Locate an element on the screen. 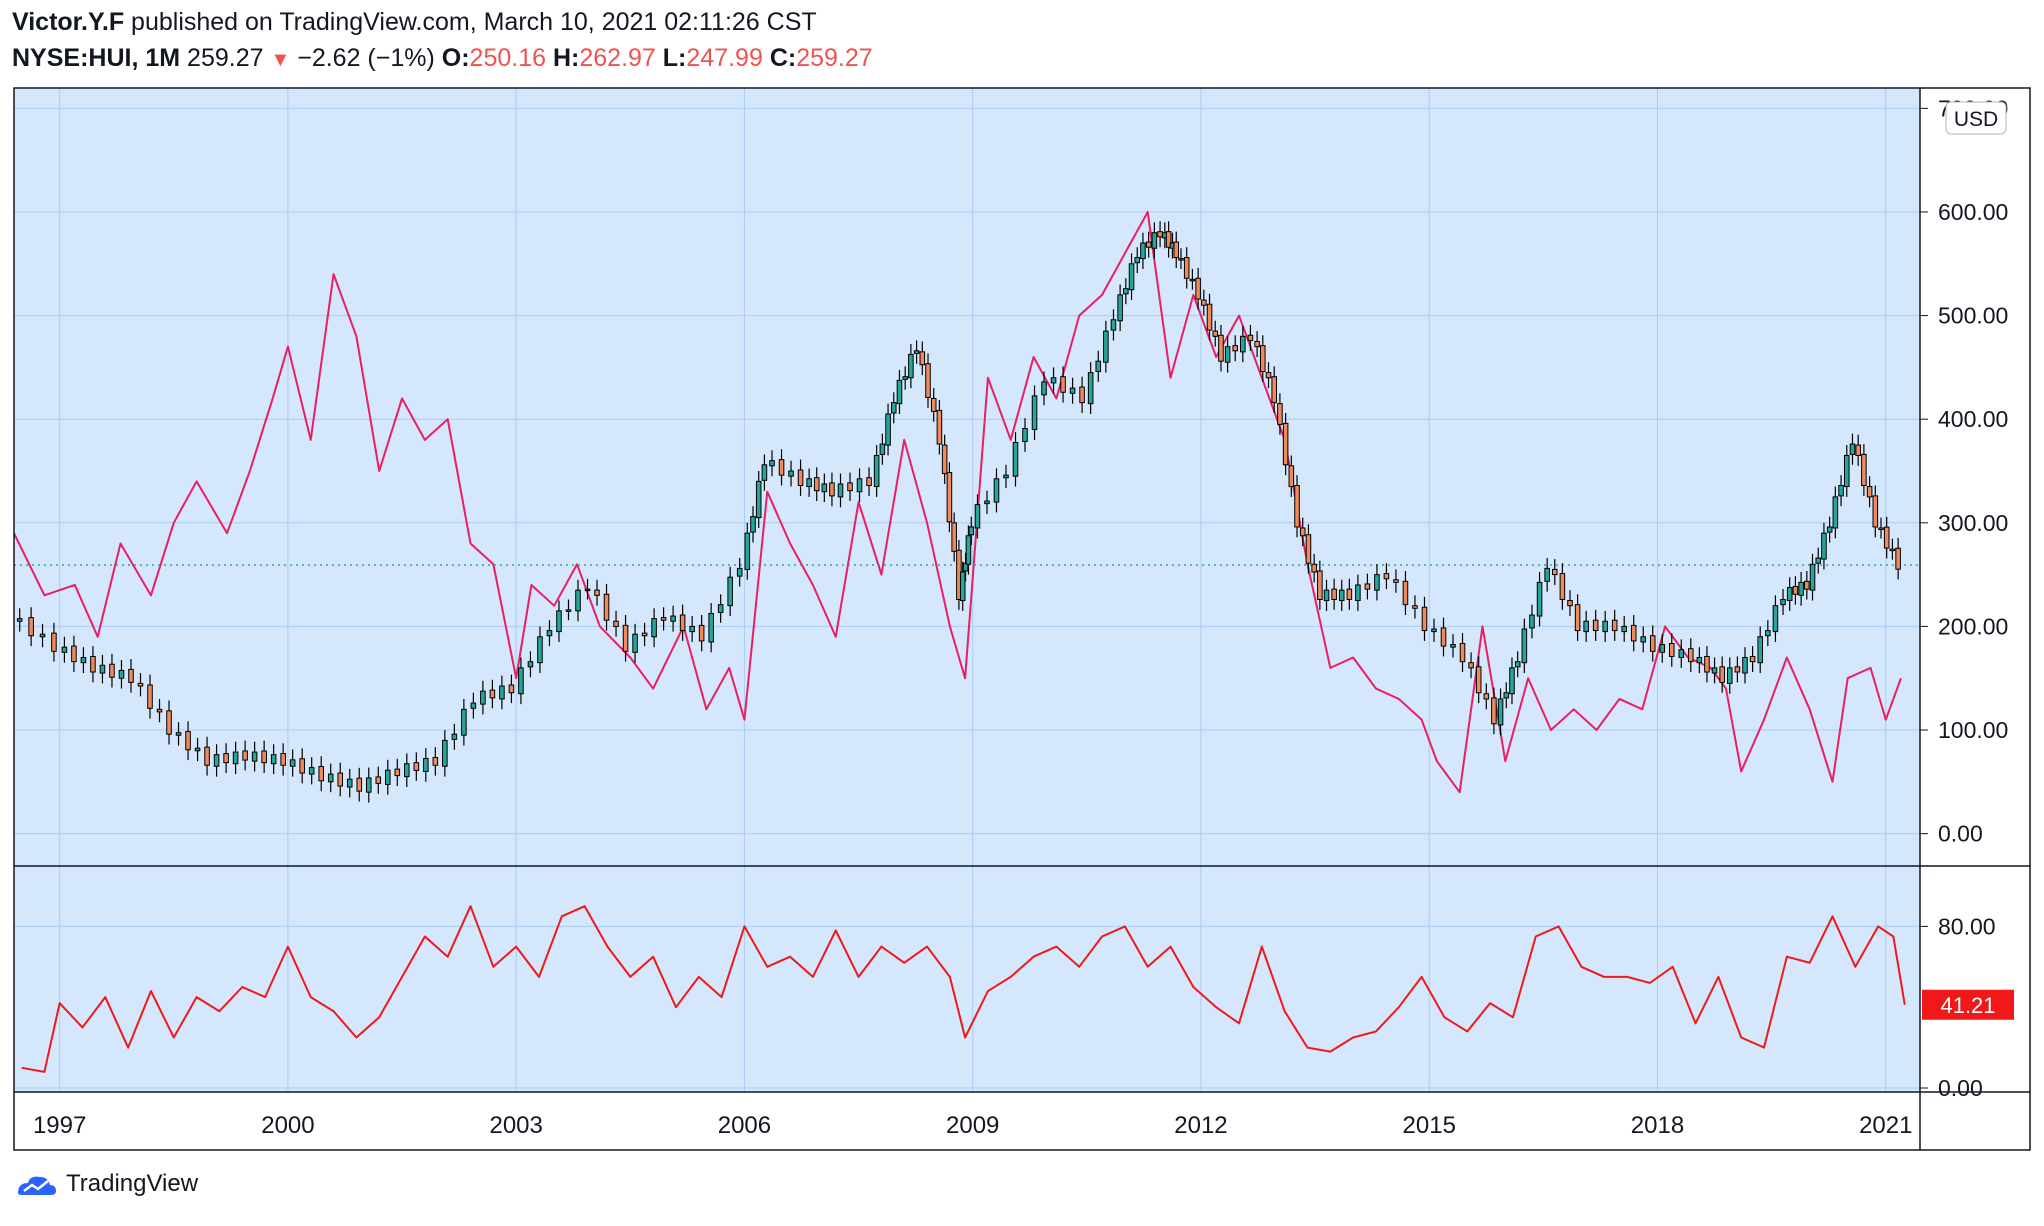 The width and height of the screenshot is (2044, 1226). rsi-series is located at coordinates (963, 989).